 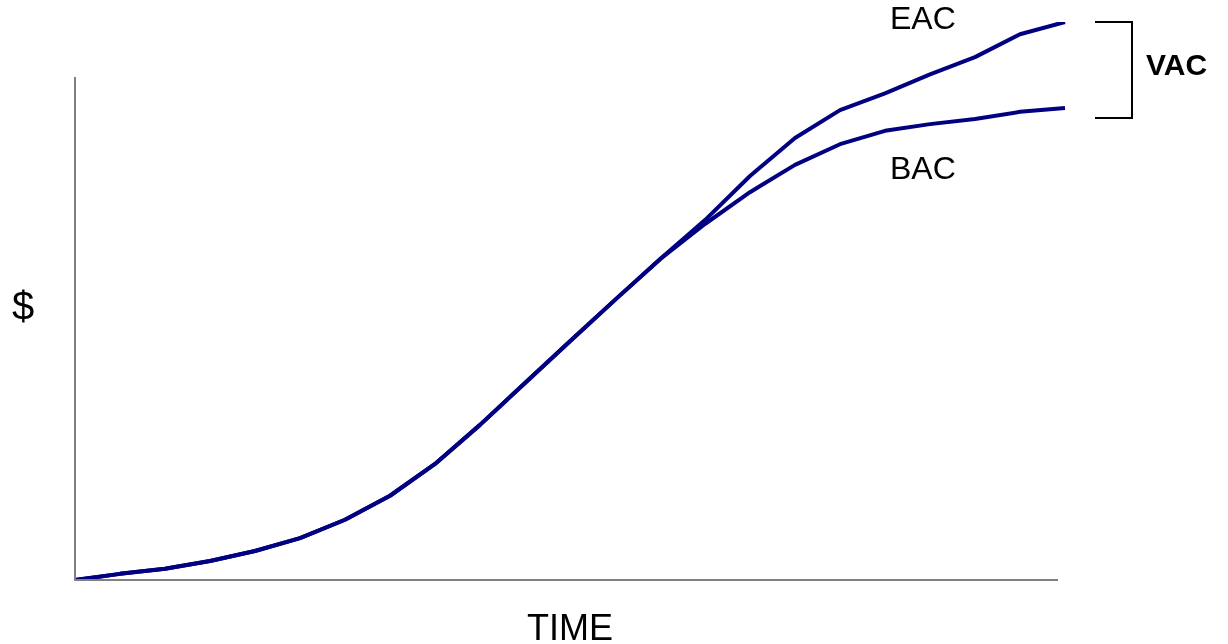 What do you see at coordinates (1177, 65) in the screenshot?
I see `text: VAC` at bounding box center [1177, 65].